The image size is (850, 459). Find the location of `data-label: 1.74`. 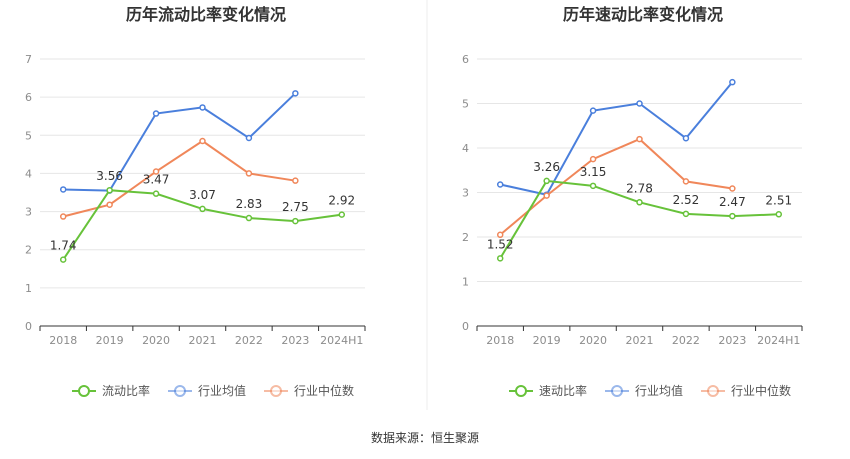

data-label: 1.74 is located at coordinates (63, 246).